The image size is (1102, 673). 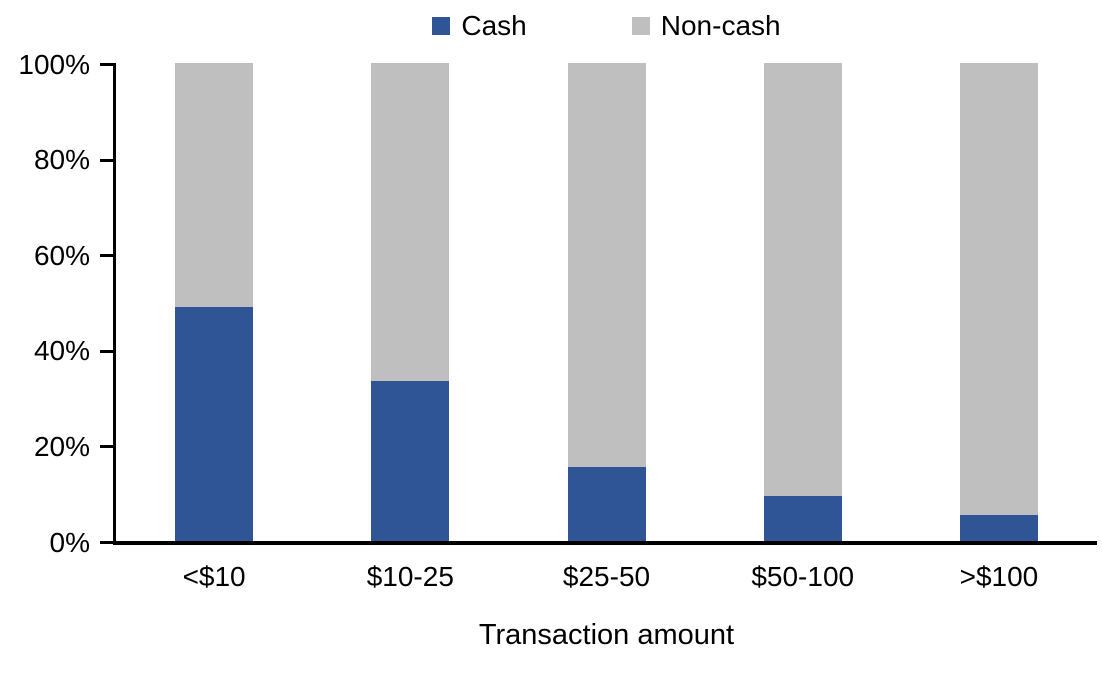 I want to click on chart-legend: Cash Non-cash, so click(x=606, y=26).